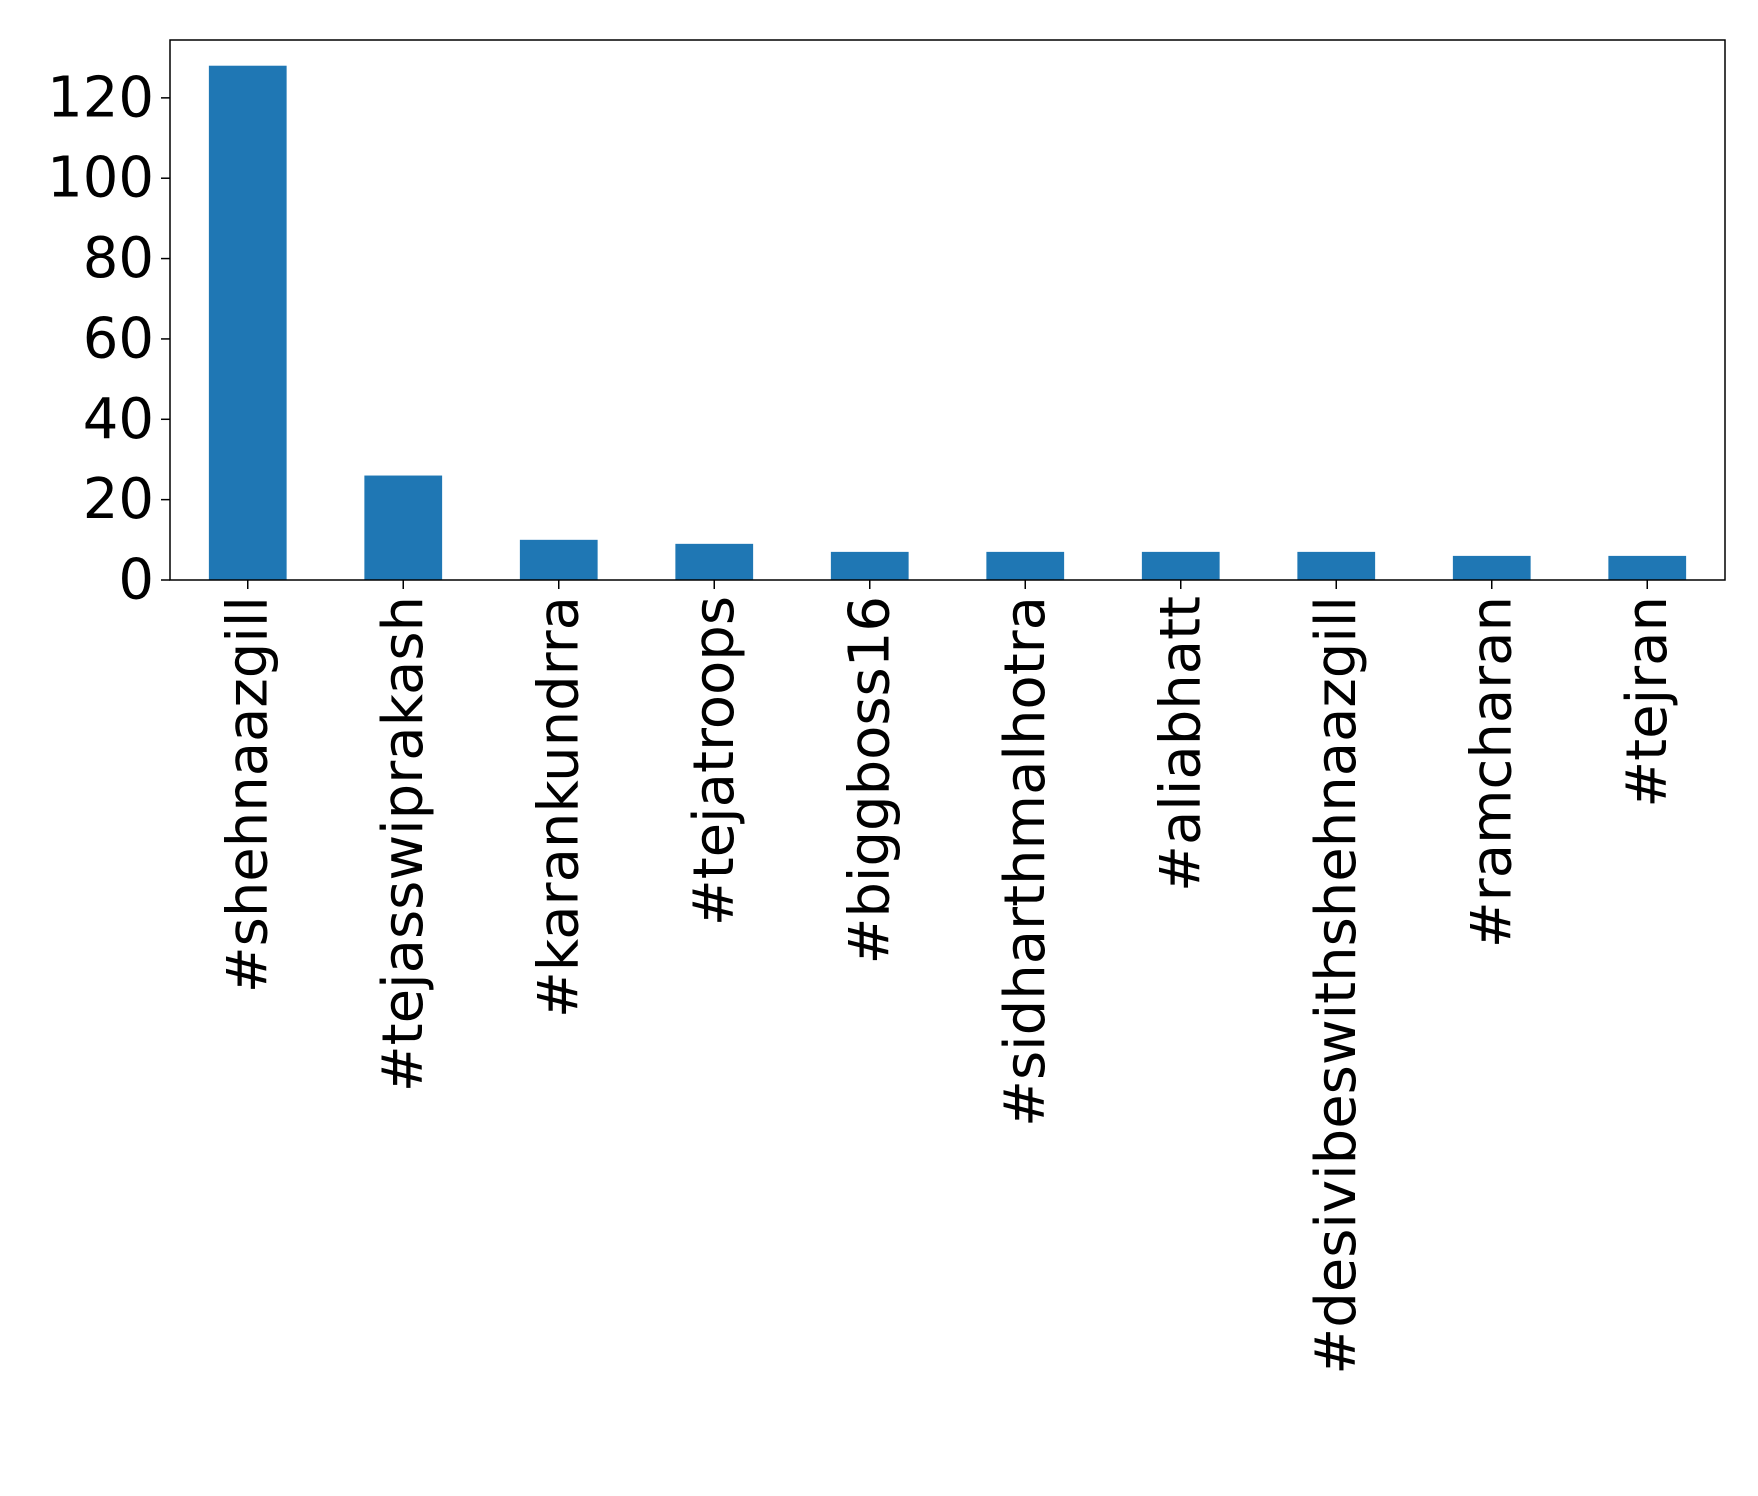  What do you see at coordinates (1647, 702) in the screenshot?
I see `x-tick-label: #tejran` at bounding box center [1647, 702].